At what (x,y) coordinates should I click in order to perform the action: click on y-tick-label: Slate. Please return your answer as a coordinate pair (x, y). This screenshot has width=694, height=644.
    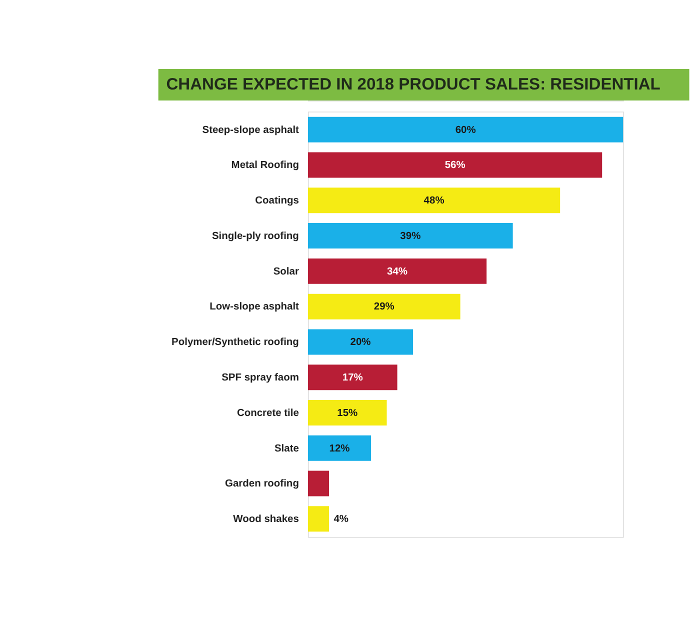
    Looking at the image, I should click on (287, 448).